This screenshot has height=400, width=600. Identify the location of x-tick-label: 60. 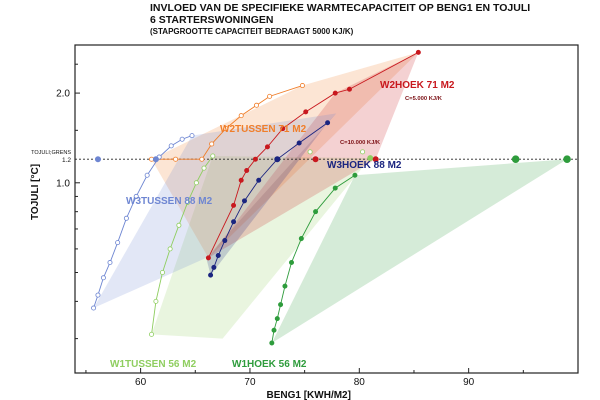
(141, 382).